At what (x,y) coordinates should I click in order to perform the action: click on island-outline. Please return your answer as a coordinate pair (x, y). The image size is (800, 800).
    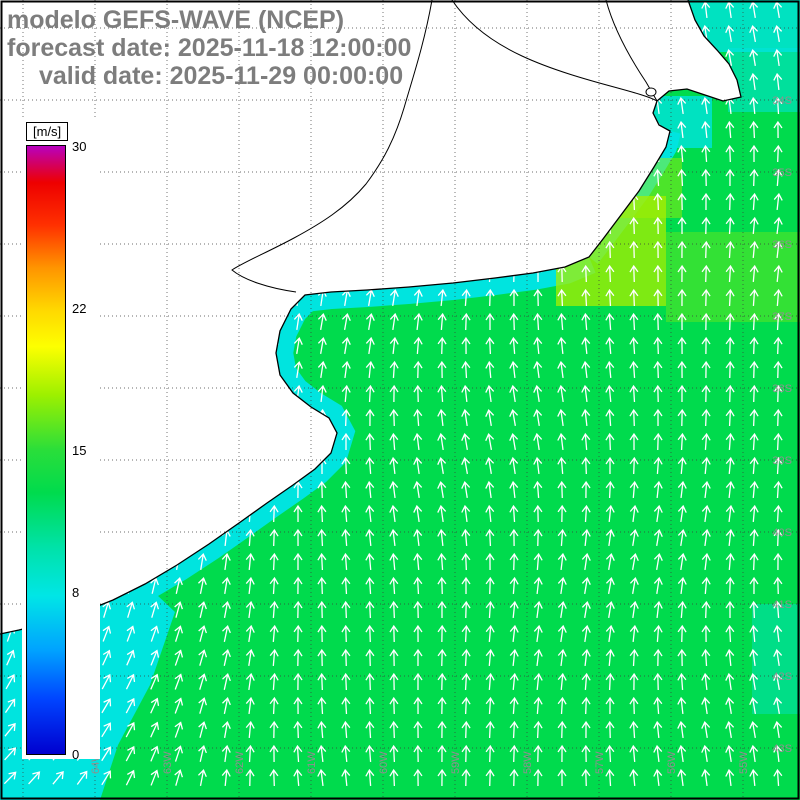
    Looking at the image, I should click on (651, 92).